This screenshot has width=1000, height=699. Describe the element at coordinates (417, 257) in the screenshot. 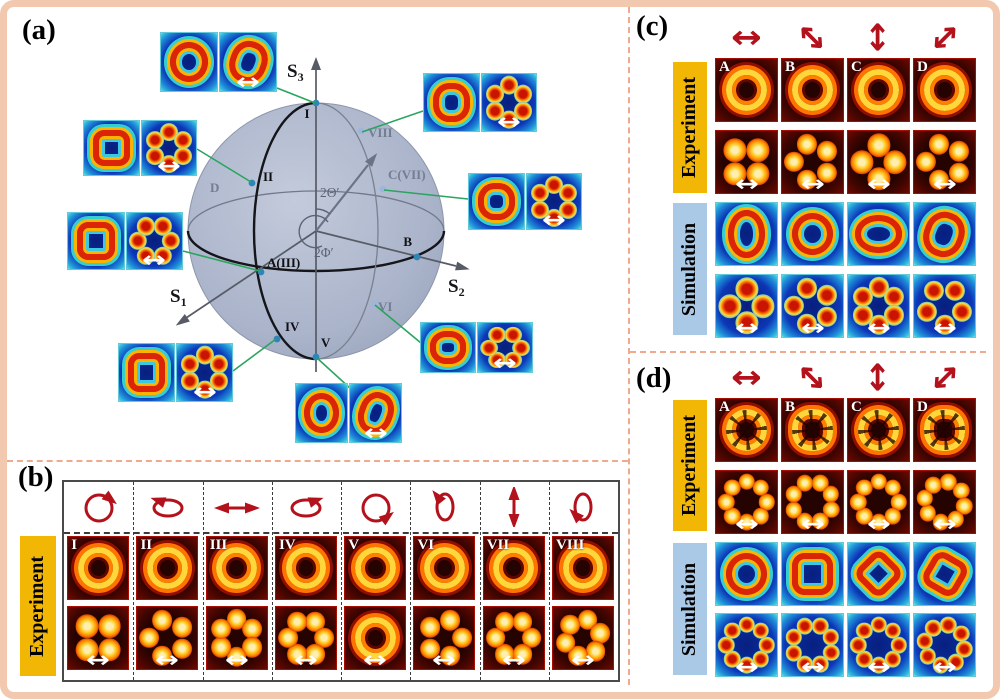

I see `sphere-point-B` at that location.